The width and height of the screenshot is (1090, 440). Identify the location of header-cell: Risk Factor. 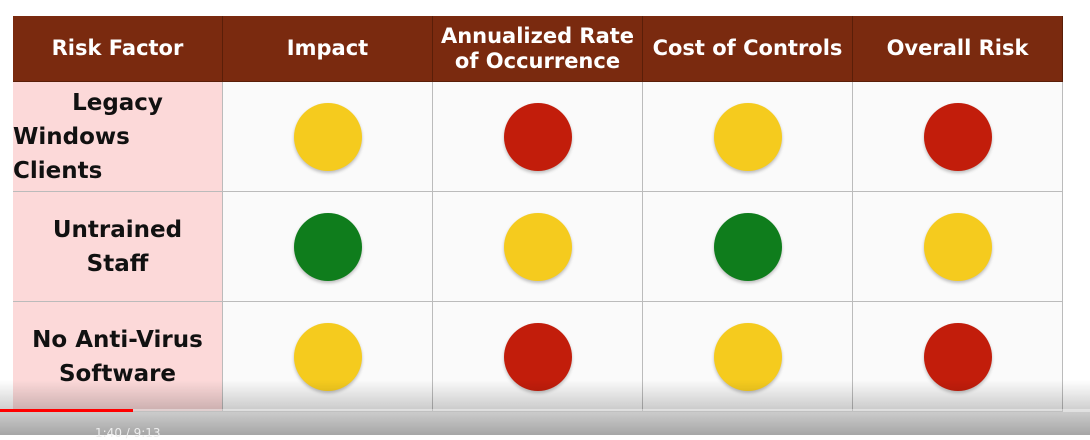
(118, 49).